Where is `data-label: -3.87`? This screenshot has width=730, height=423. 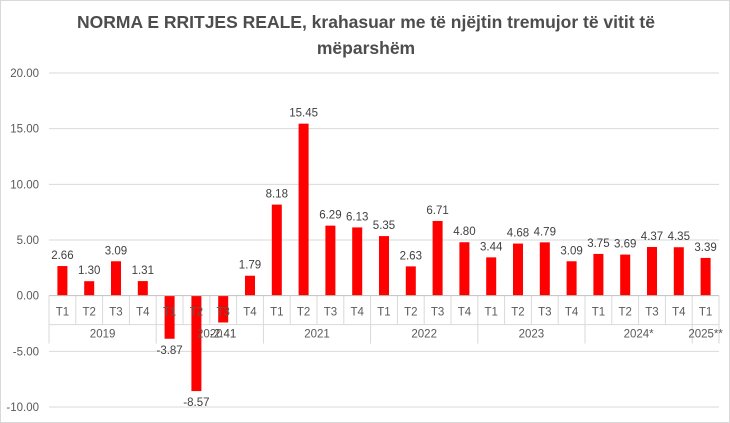
data-label: -3.87 is located at coordinates (169, 351).